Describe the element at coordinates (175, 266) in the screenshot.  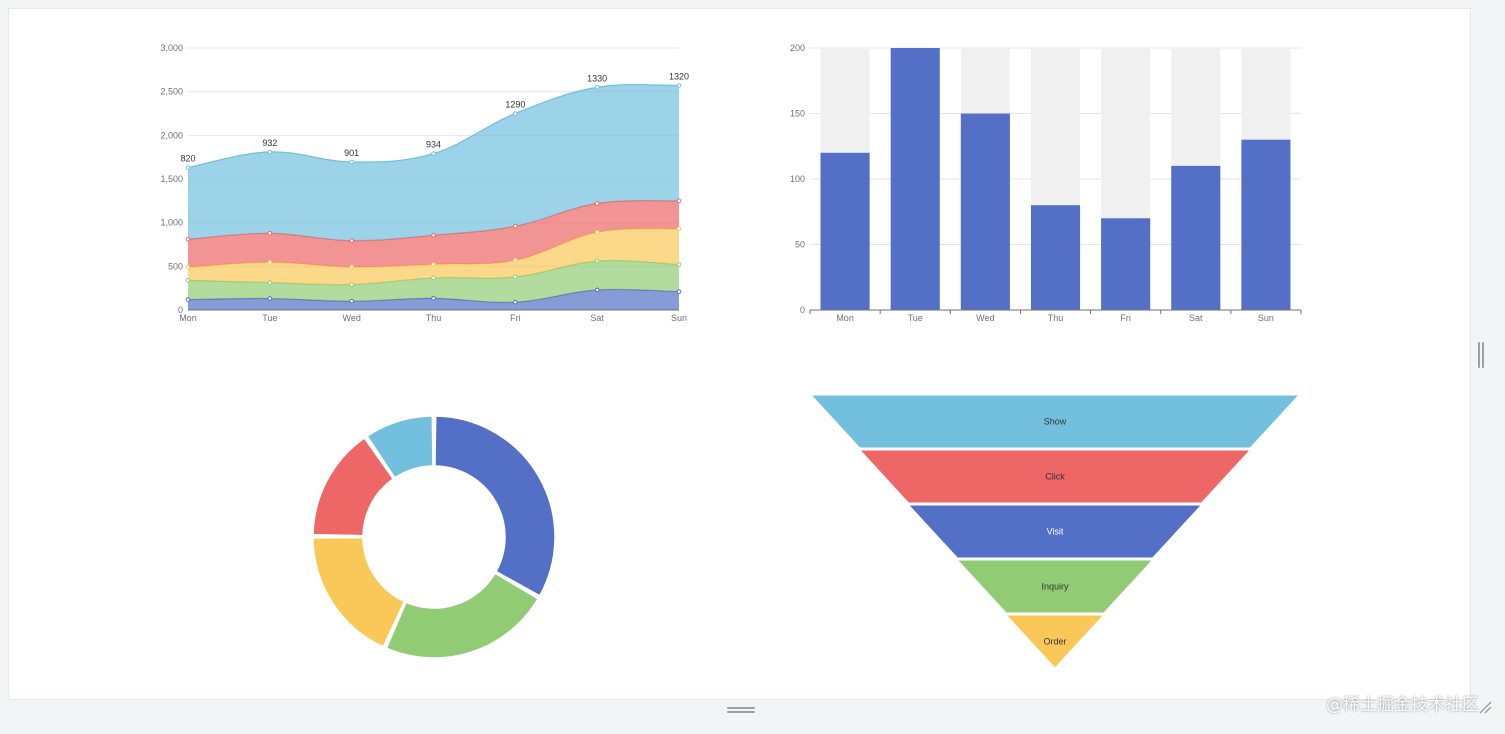
I see `y-tick-label: 500` at that location.